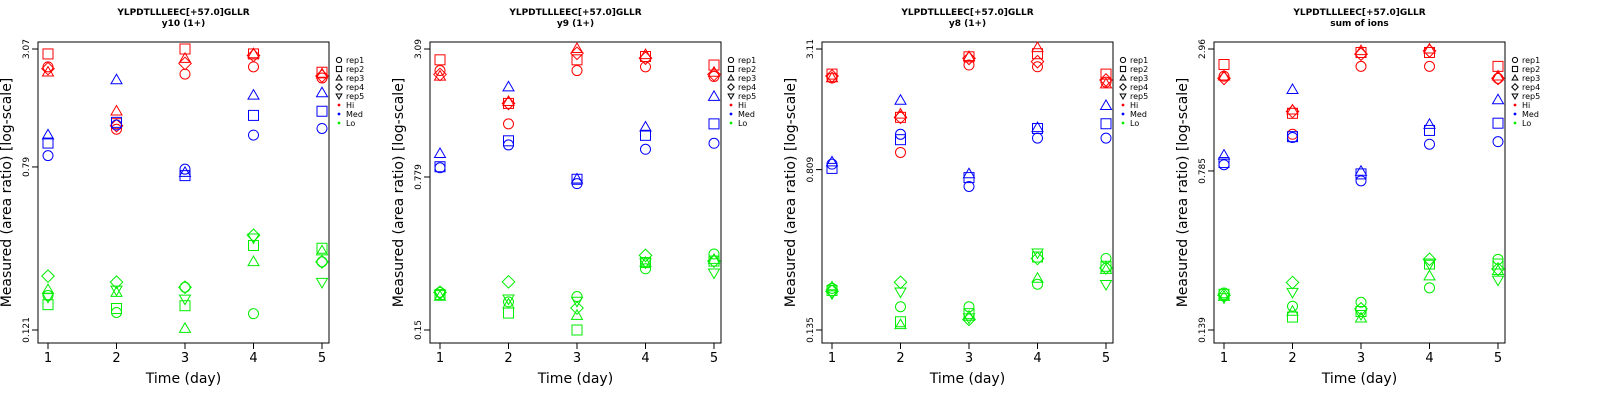 The width and height of the screenshot is (1600, 400). Describe the element at coordinates (1203, 171) in the screenshot. I see `y-tick-label: 0.785` at that location.